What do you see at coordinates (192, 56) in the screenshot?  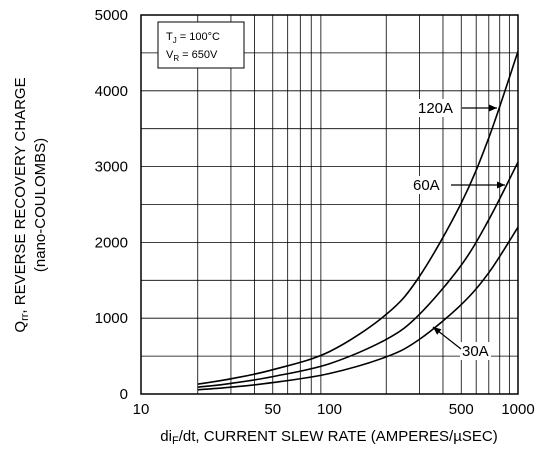 I see `condition-vr: VR = 650V` at bounding box center [192, 56].